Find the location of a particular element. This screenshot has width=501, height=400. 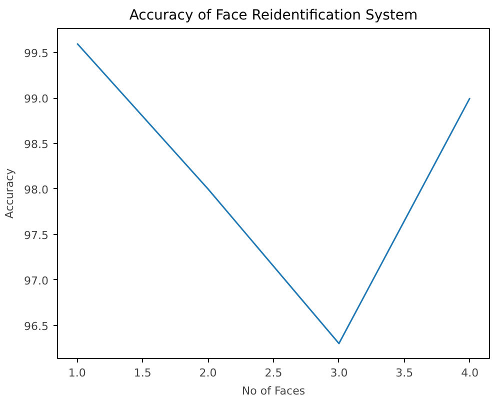

y-axis-title: Accuracy is located at coordinates (9, 193).